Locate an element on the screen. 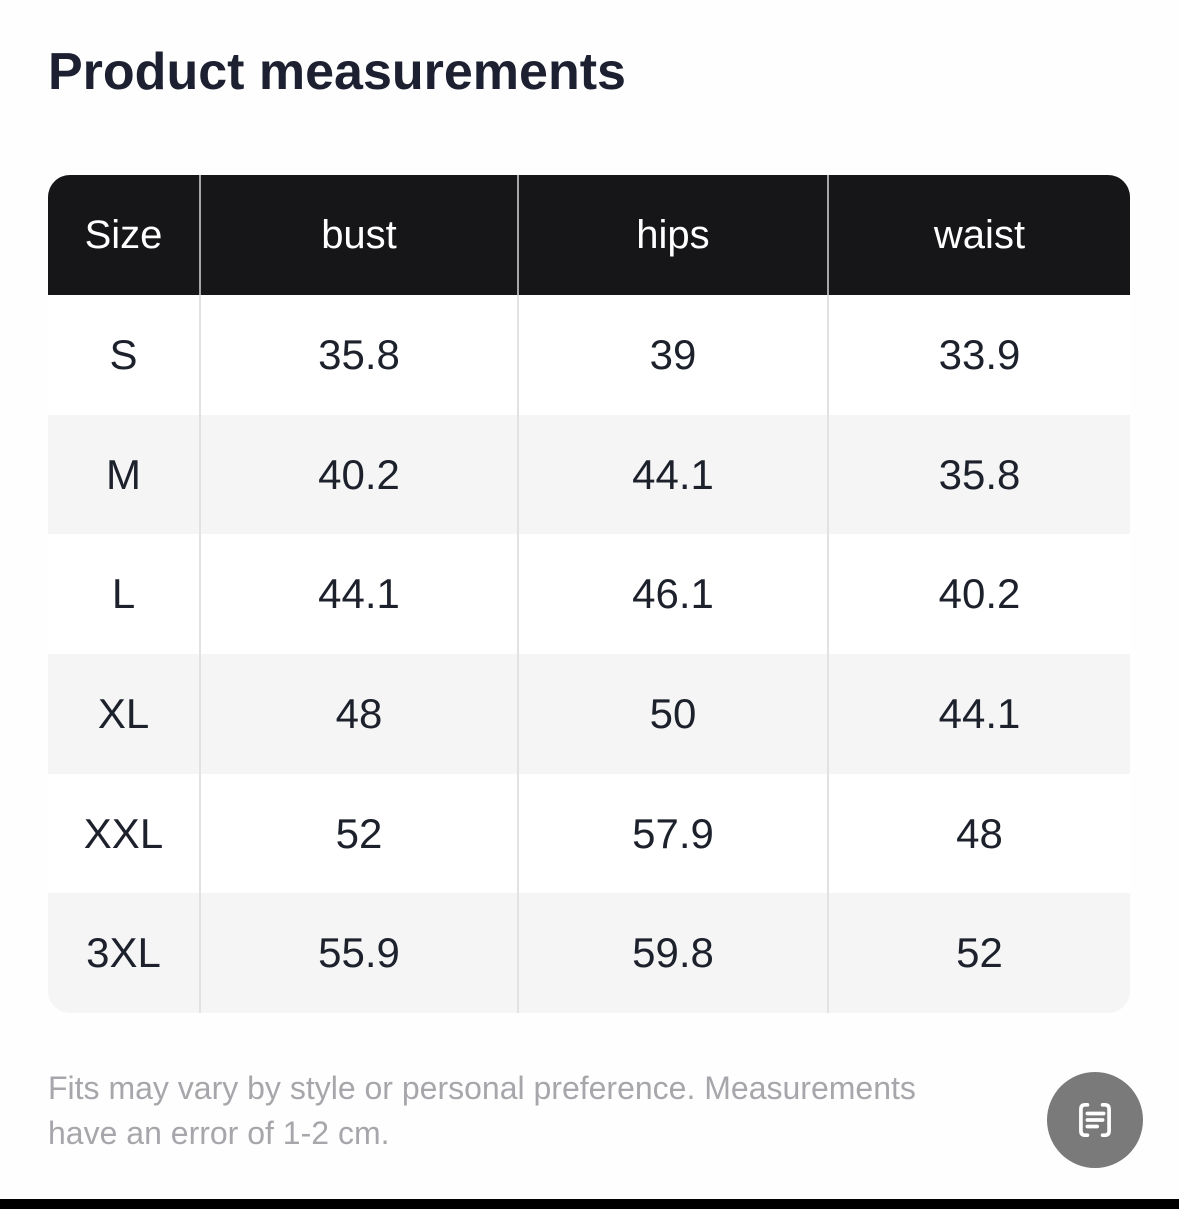 This screenshot has width=1179, height=1209. table-row: M 40.2 44.1 35.8 is located at coordinates (589, 474).